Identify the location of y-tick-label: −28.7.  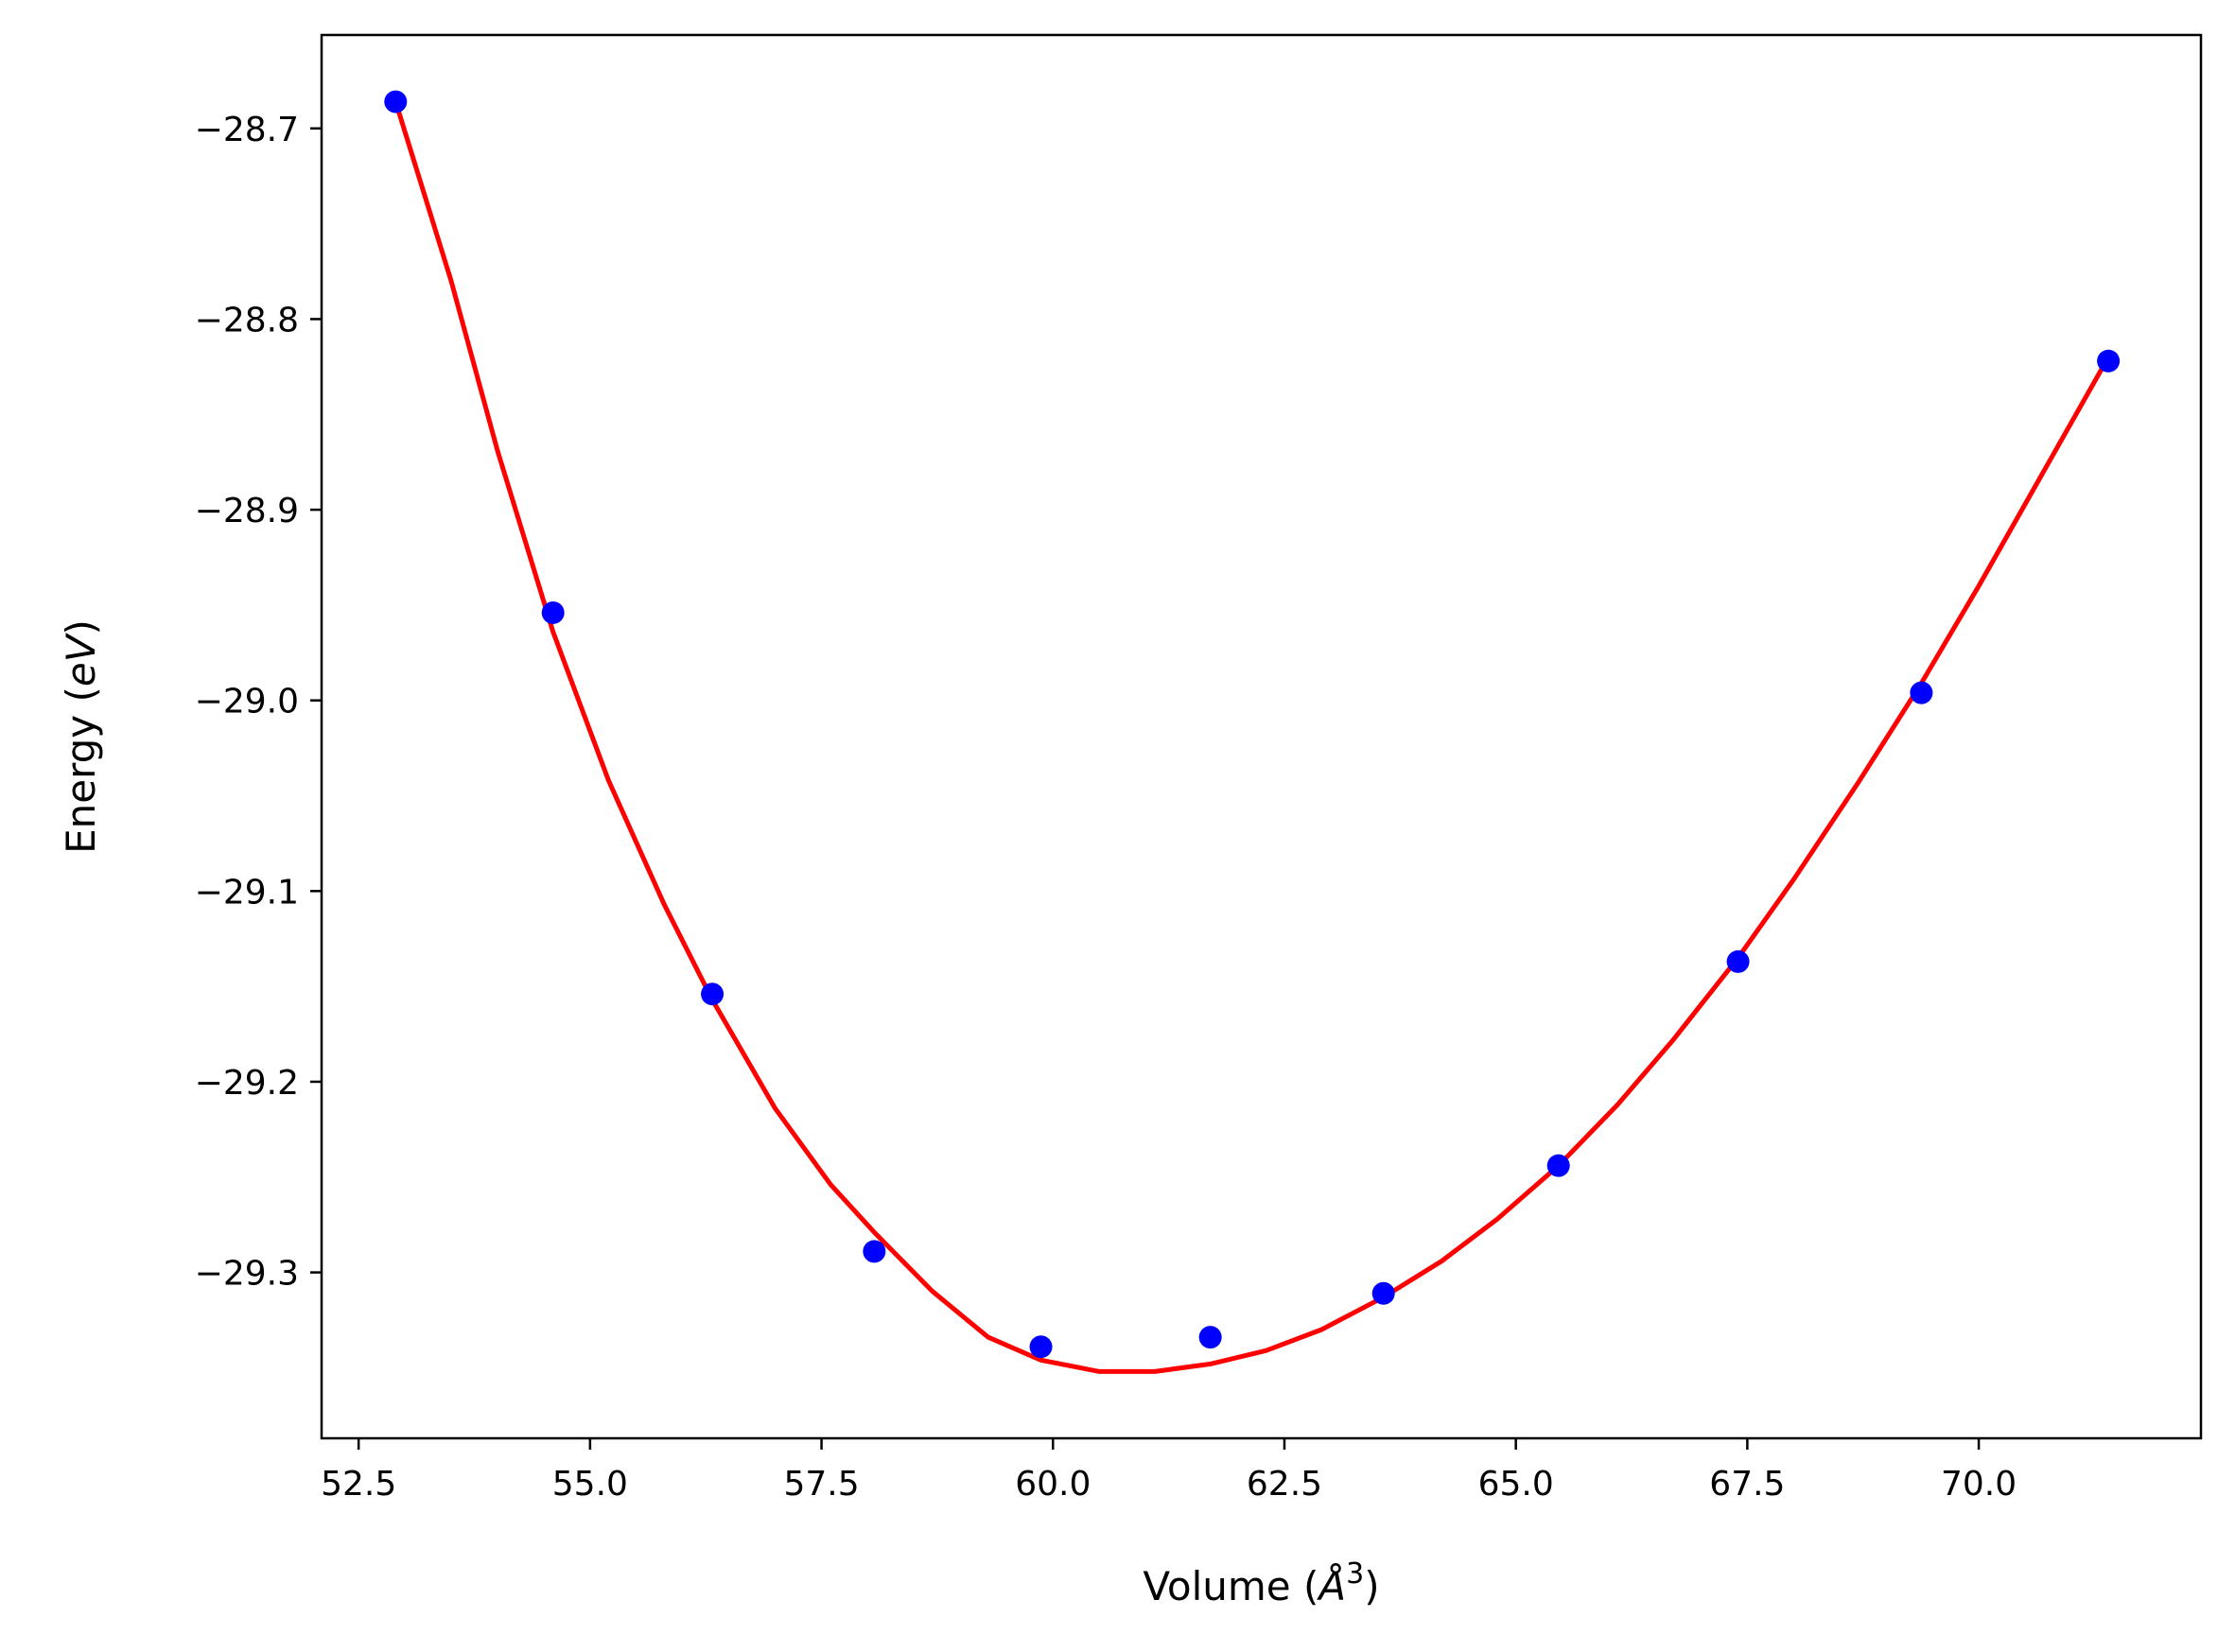
(247, 130).